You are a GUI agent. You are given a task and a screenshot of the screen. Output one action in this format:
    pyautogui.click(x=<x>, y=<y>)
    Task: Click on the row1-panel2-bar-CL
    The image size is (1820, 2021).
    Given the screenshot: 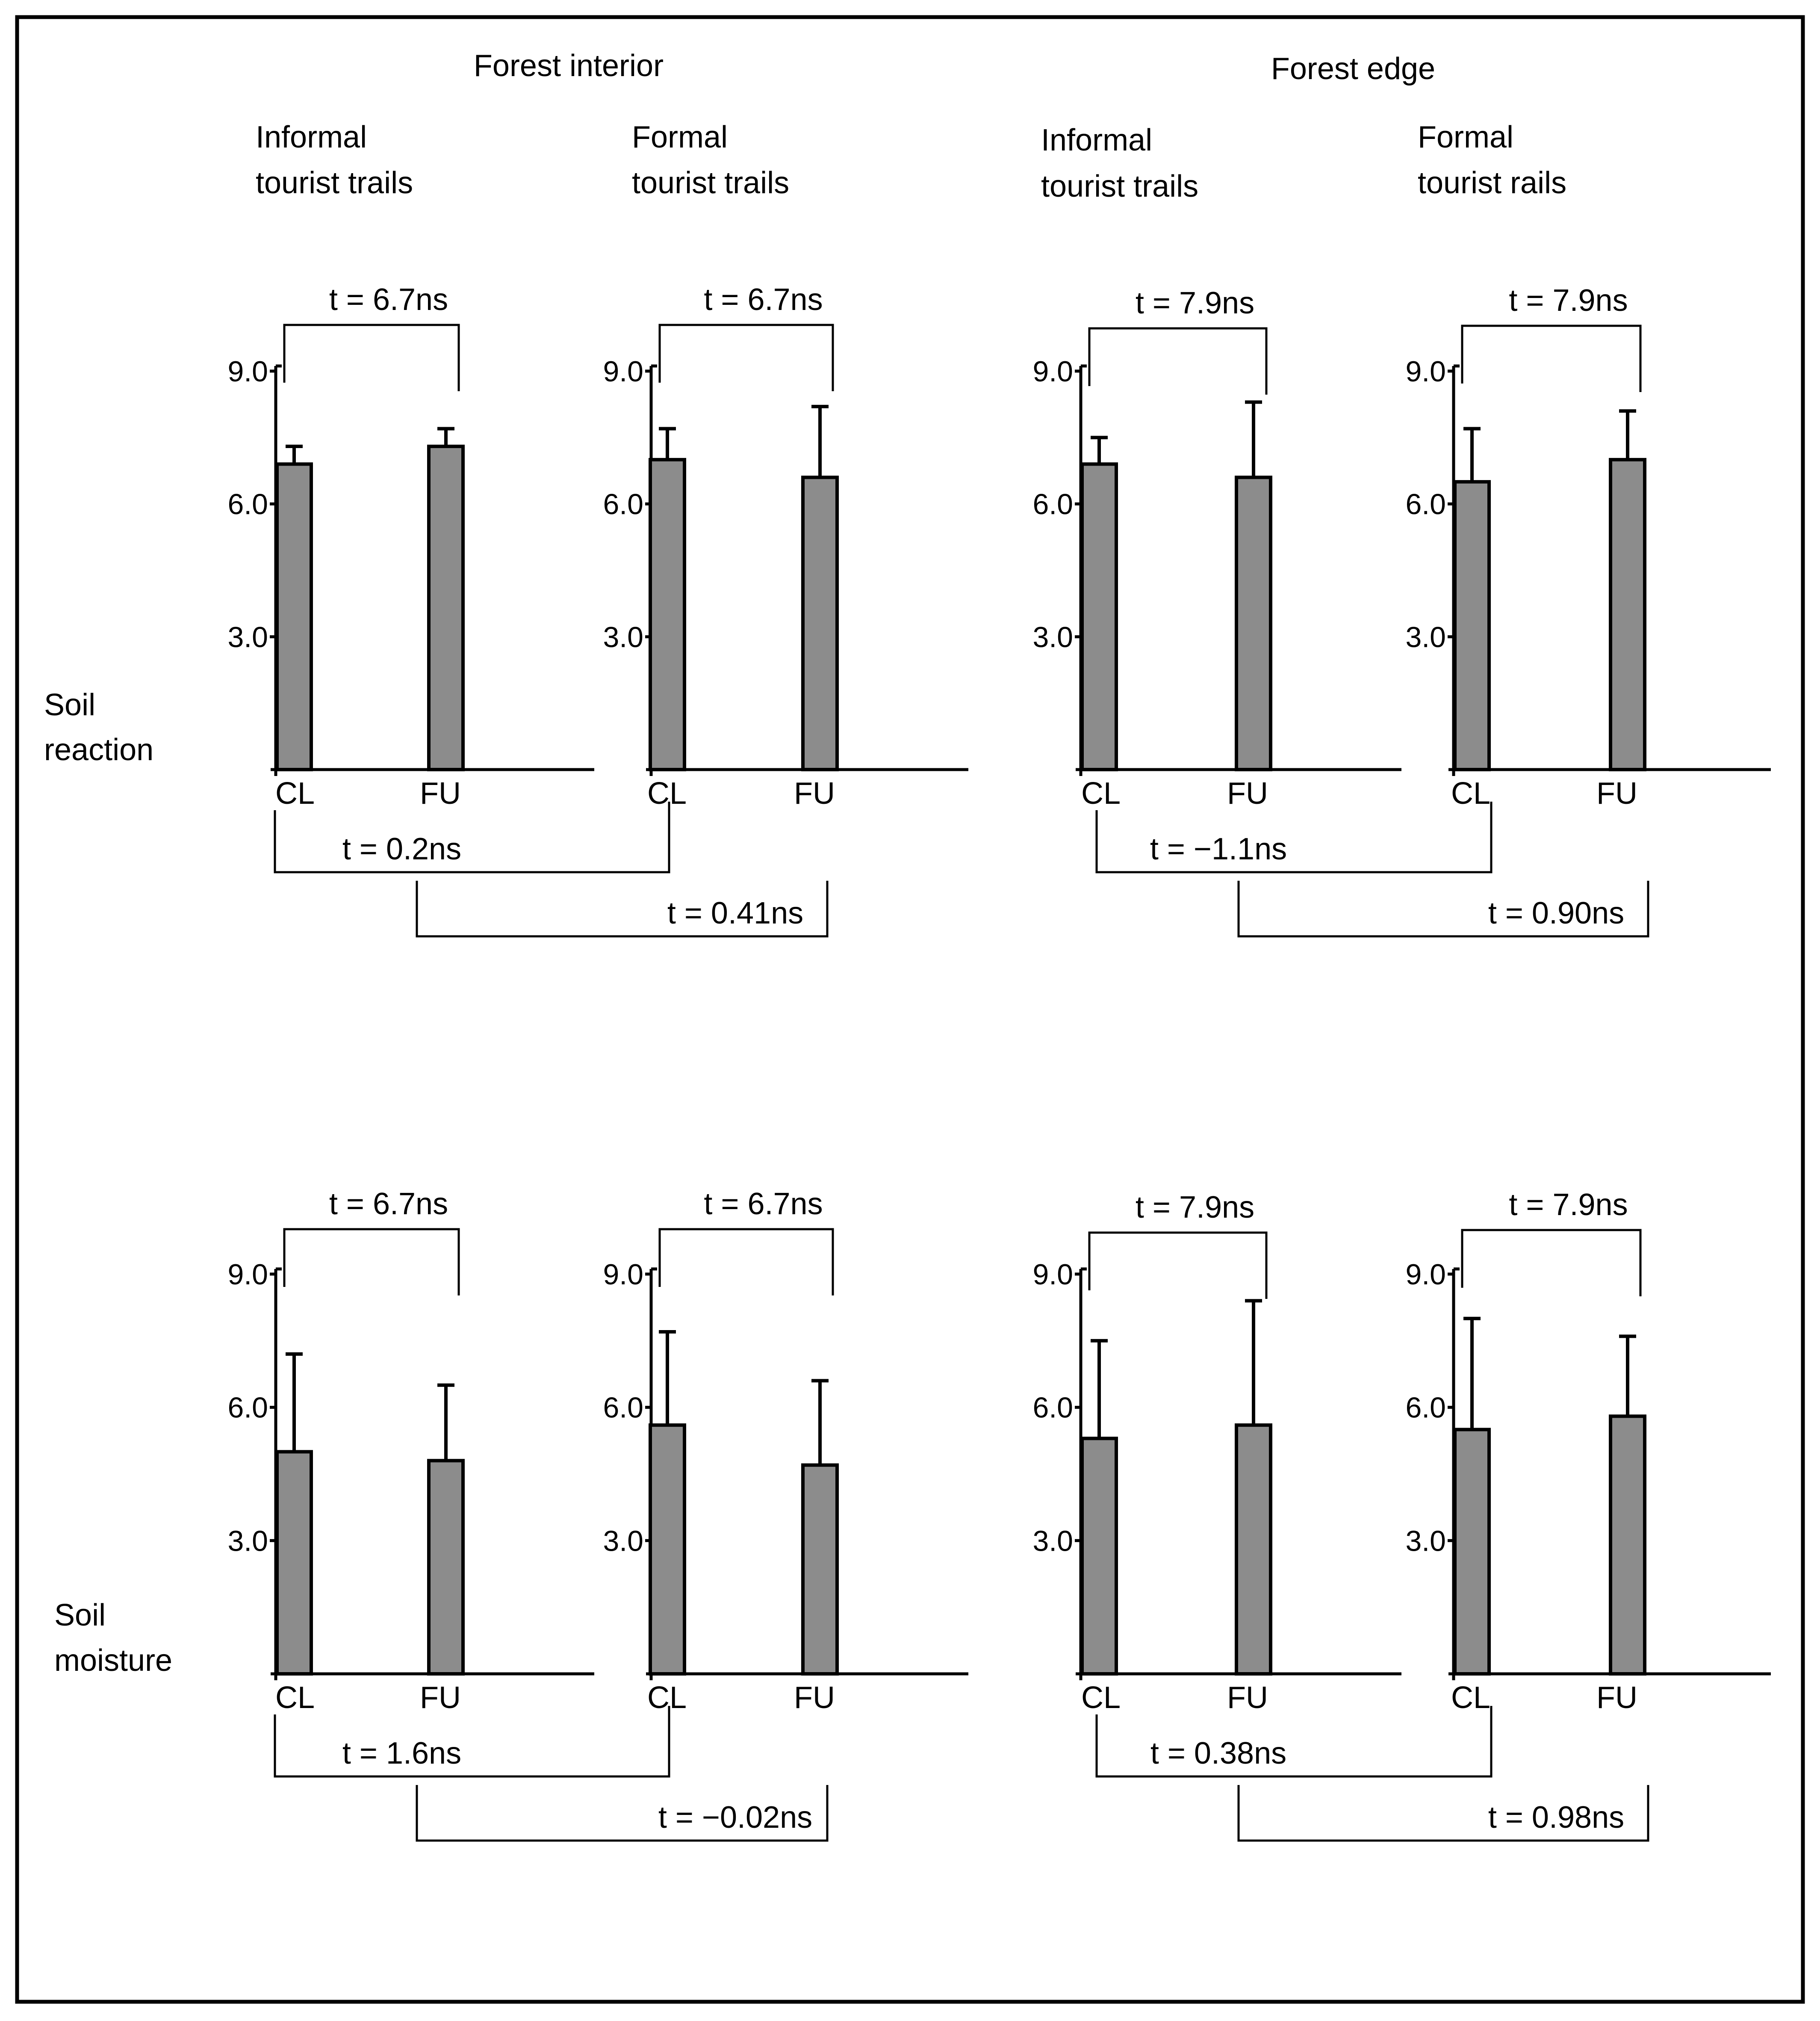 What is the action you would take?
    pyautogui.click(x=1099, y=1556)
    